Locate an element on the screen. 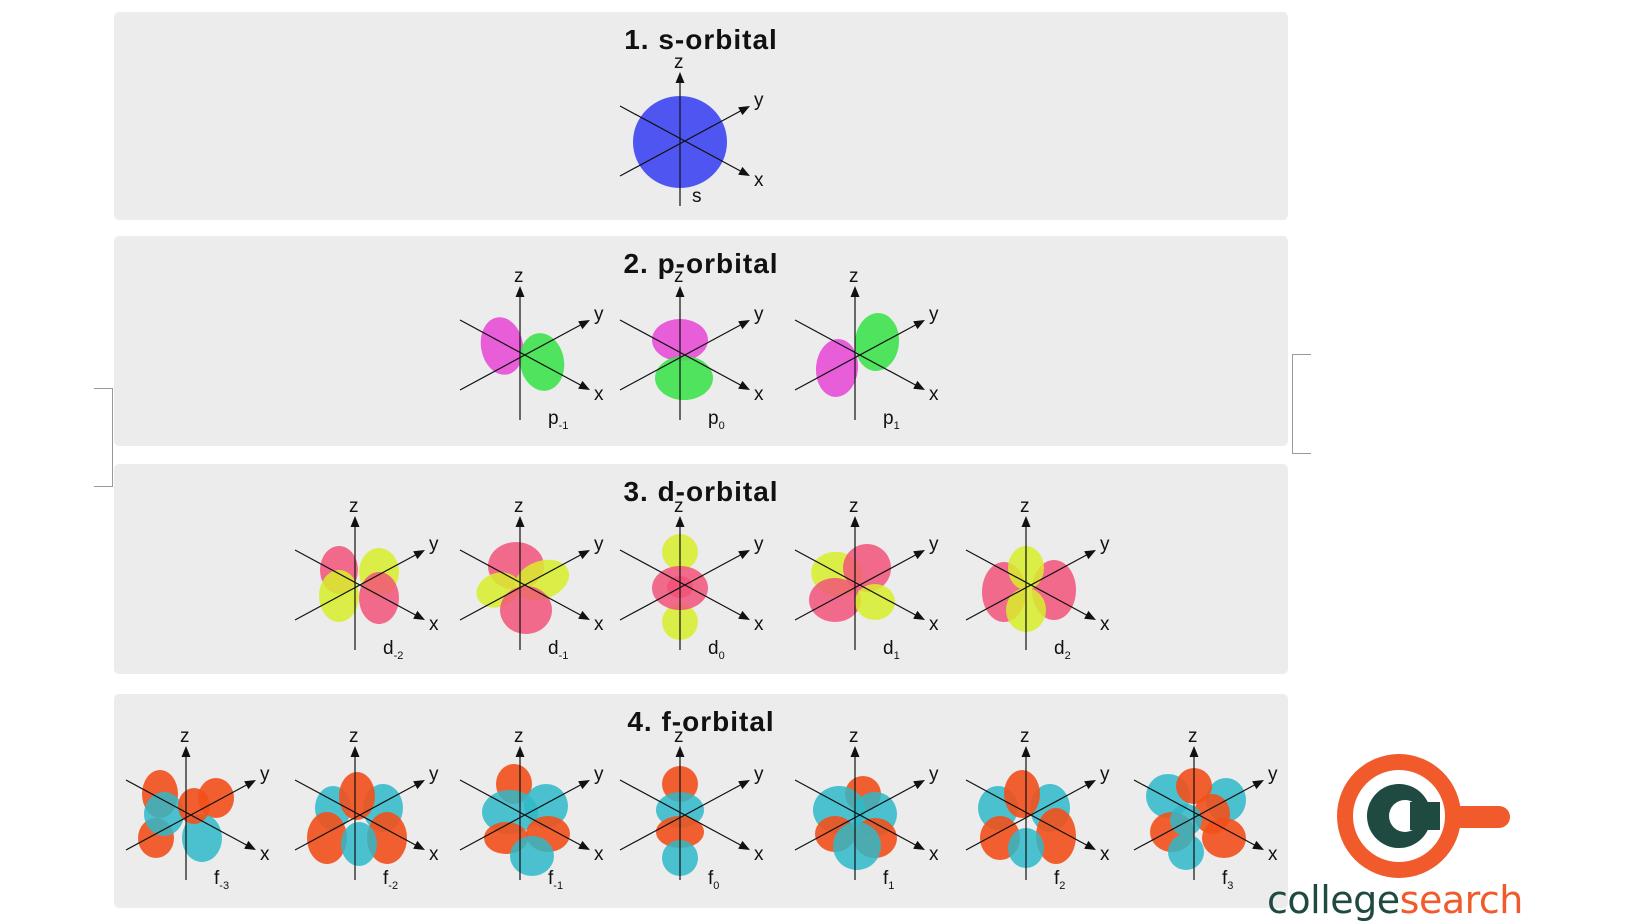  orbital-subscript: -1 is located at coordinates (558, 886).